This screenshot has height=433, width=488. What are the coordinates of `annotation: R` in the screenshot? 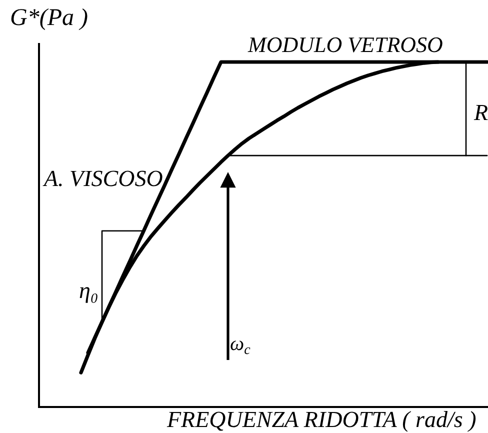 It's located at (480, 112).